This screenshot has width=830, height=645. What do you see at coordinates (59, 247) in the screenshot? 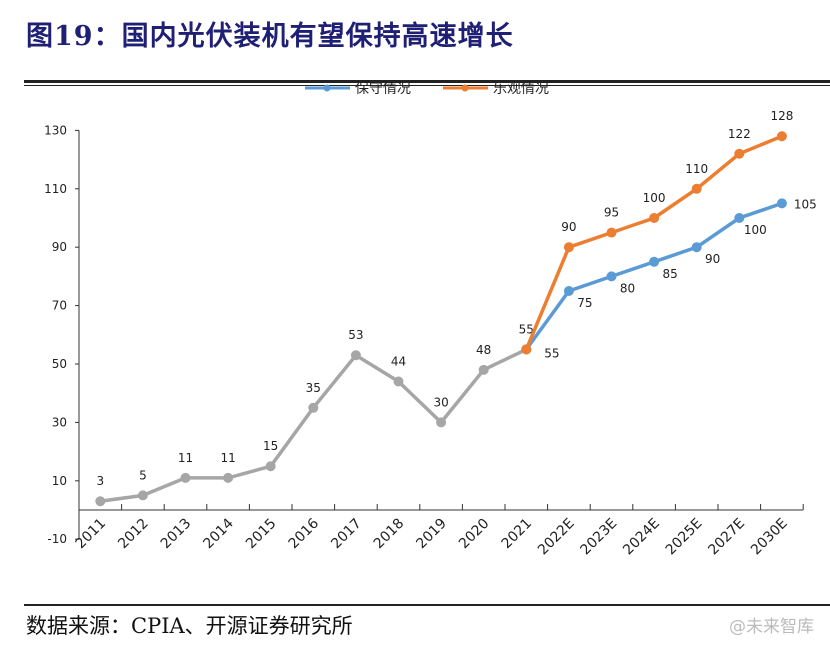
I see `y-tick-label: 90` at bounding box center [59, 247].